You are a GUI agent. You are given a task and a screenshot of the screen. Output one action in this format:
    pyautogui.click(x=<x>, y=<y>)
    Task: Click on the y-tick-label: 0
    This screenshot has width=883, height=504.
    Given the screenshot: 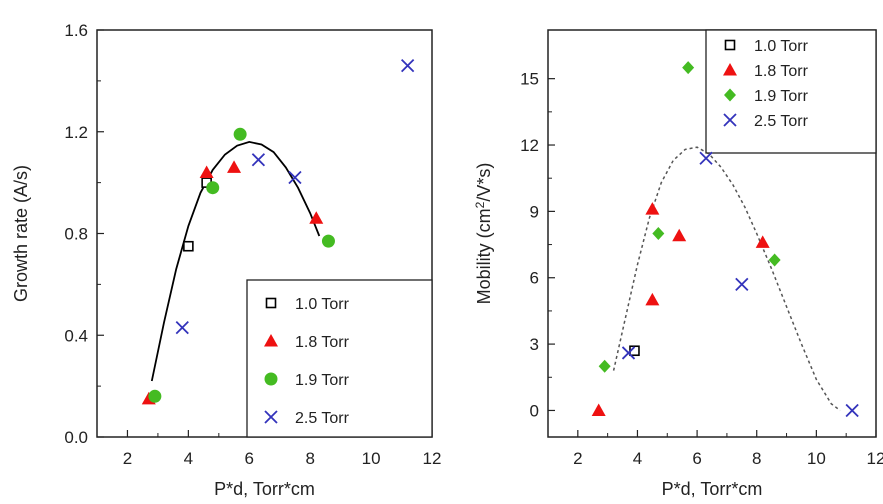 What is the action you would take?
    pyautogui.click(x=534, y=410)
    